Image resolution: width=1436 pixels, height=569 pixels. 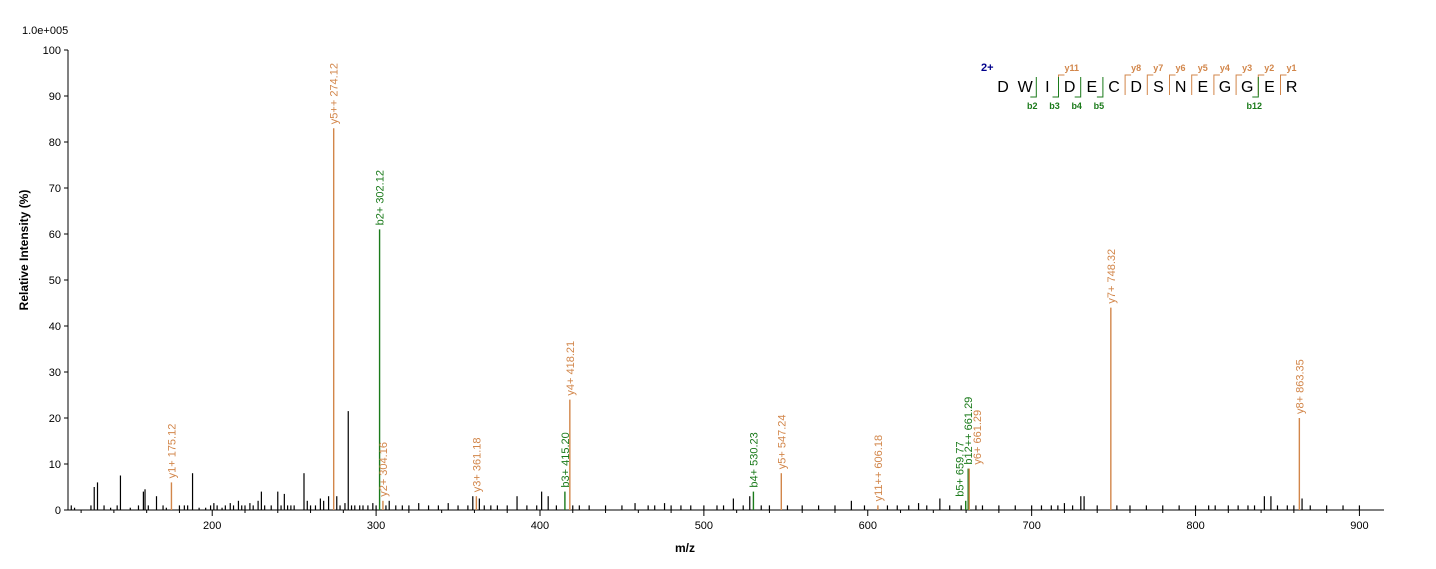 What do you see at coordinates (1099, 106) in the screenshot?
I see `b-ion-label: b5` at bounding box center [1099, 106].